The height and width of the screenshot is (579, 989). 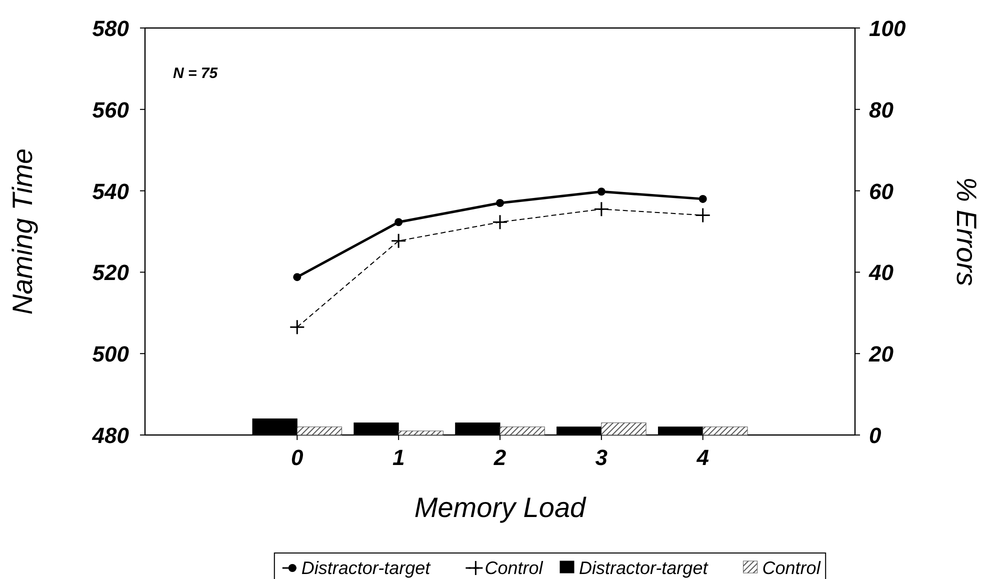 What do you see at coordinates (110, 435) in the screenshot?
I see `y-tick-label: 480` at bounding box center [110, 435].